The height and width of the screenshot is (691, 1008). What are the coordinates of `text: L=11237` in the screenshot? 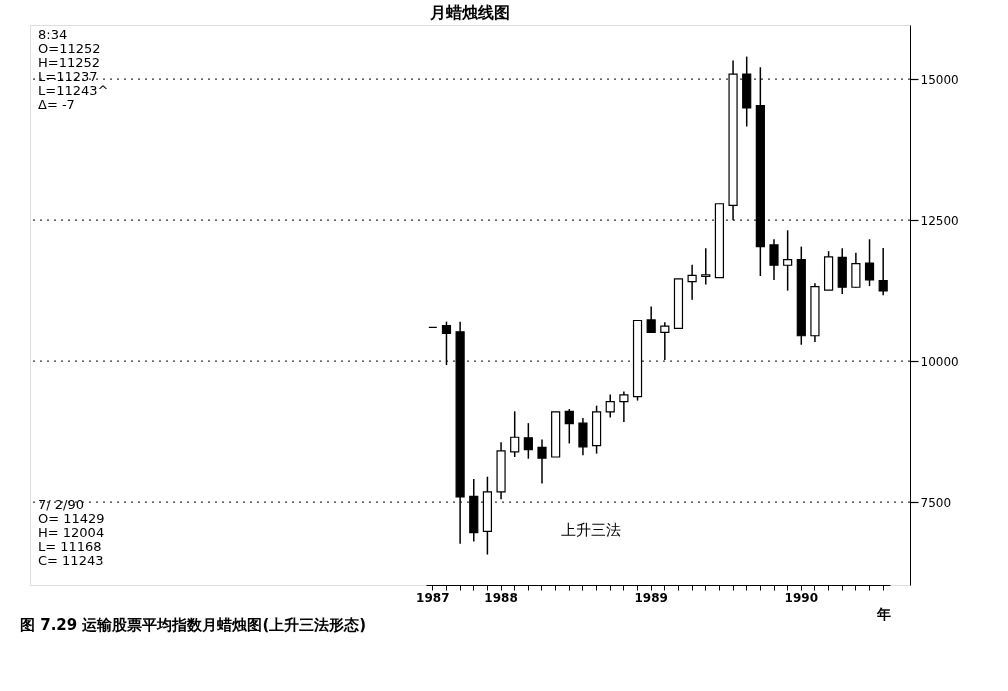 It's located at (68, 76).